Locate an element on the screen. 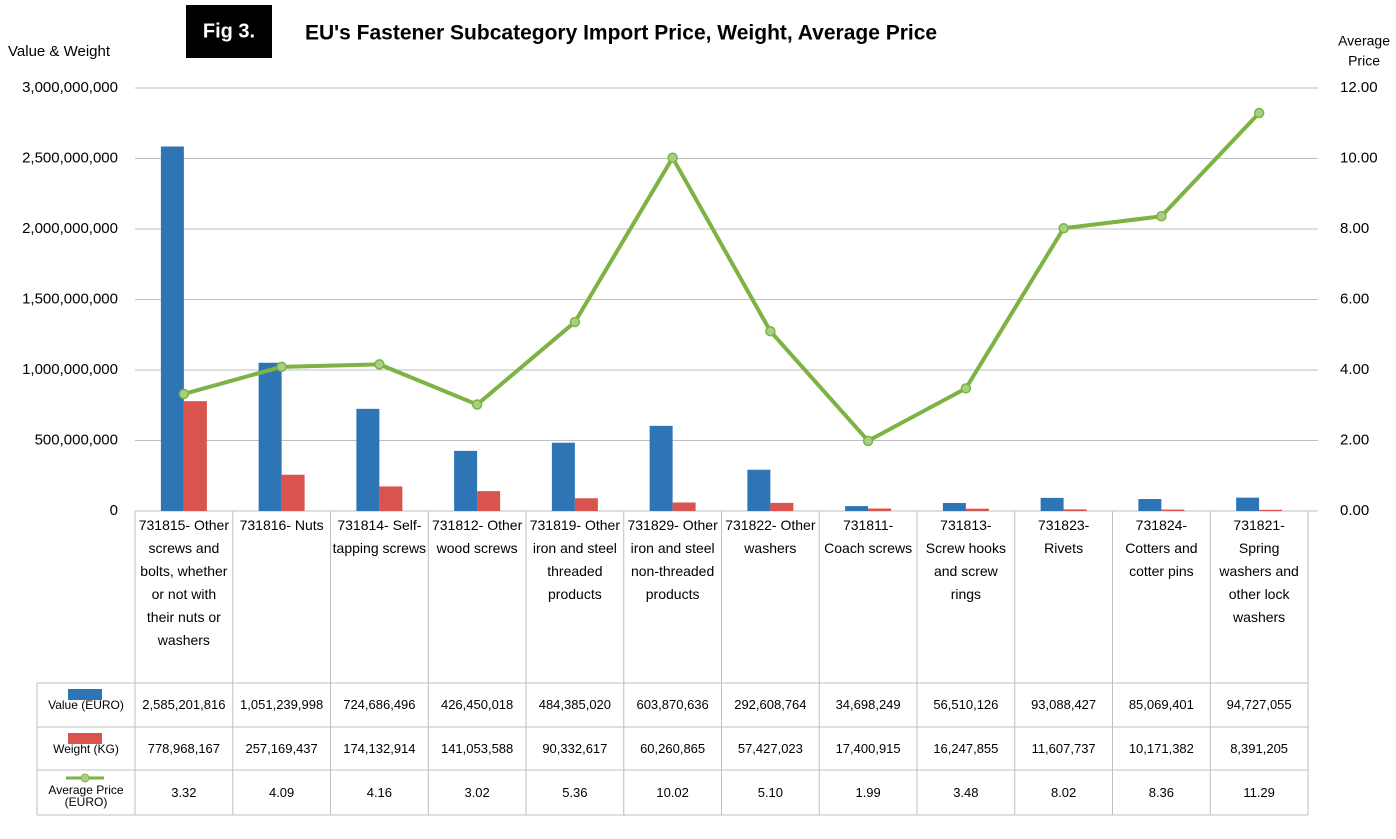  y2-tick-label: 8.00 is located at coordinates (1354, 228).